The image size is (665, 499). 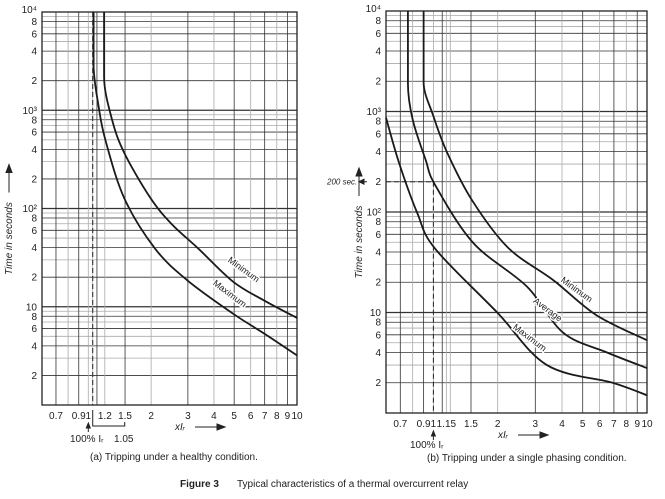 I want to click on setting-bracket, so click(x=109, y=418).